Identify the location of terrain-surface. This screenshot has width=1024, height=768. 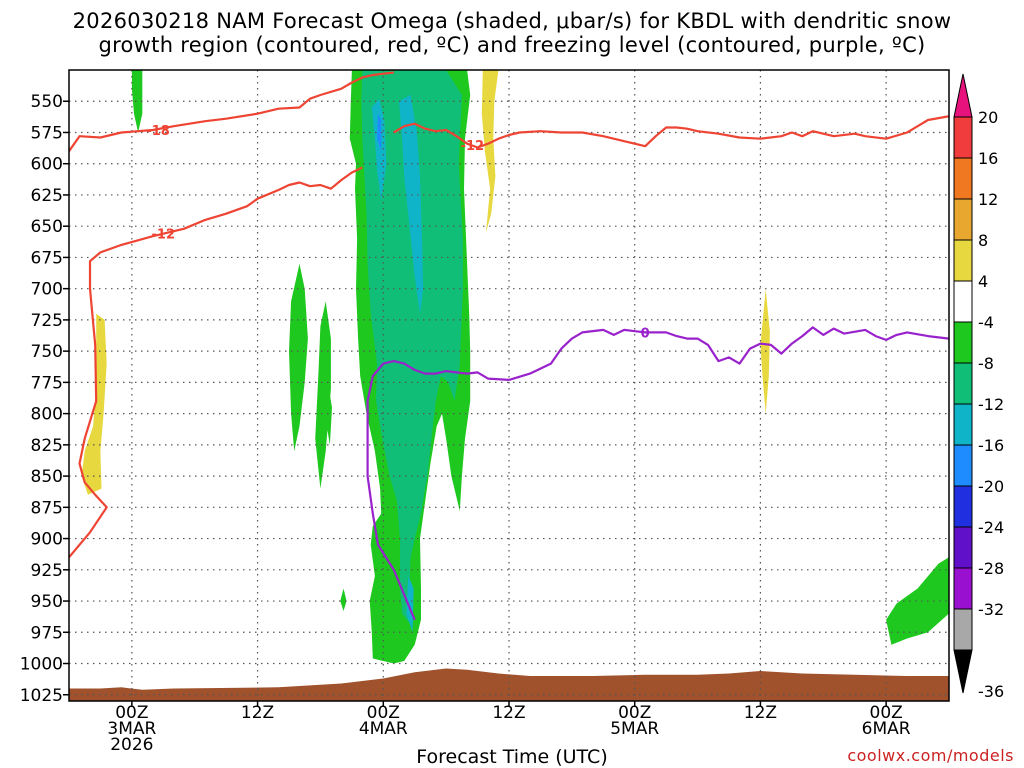
(509, 684).